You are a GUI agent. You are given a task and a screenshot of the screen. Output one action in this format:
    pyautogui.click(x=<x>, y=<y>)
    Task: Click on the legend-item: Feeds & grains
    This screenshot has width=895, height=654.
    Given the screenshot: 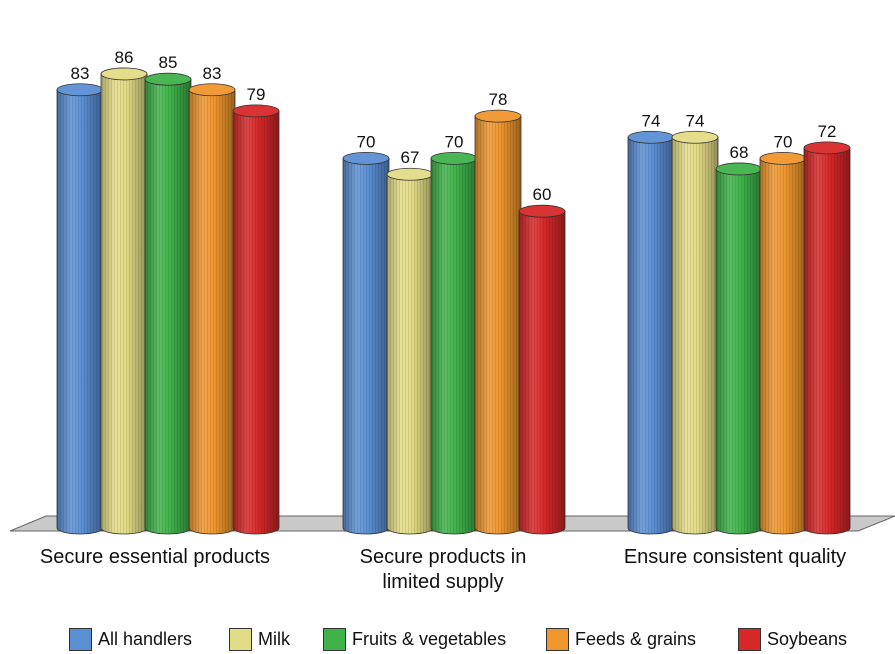 What is the action you would take?
    pyautogui.click(x=621, y=639)
    